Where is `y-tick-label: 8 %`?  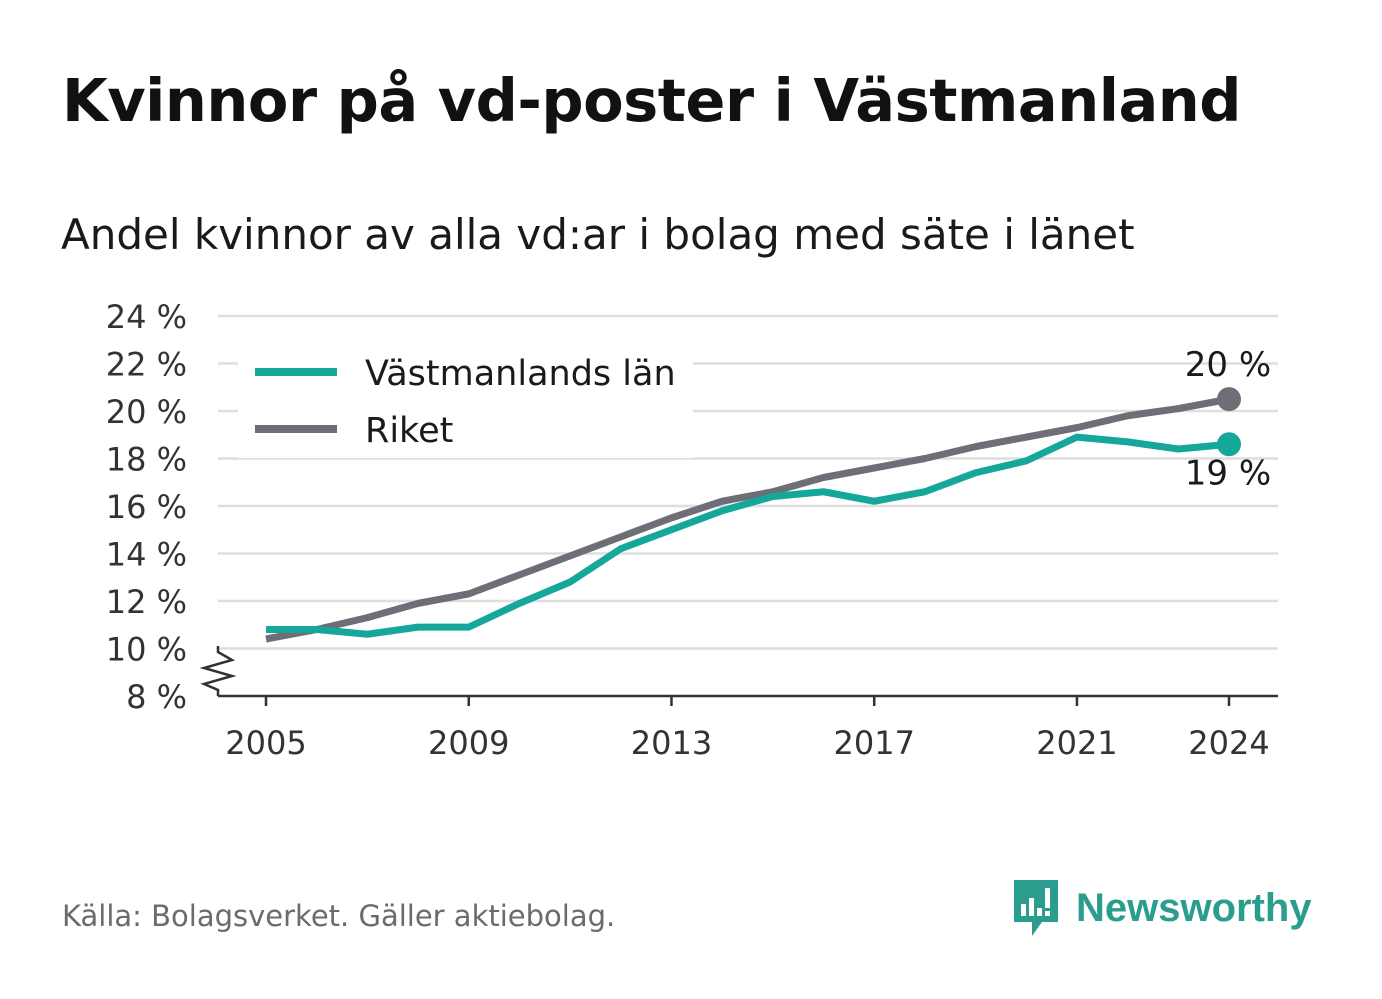 y-tick-label: 8 % is located at coordinates (156, 697).